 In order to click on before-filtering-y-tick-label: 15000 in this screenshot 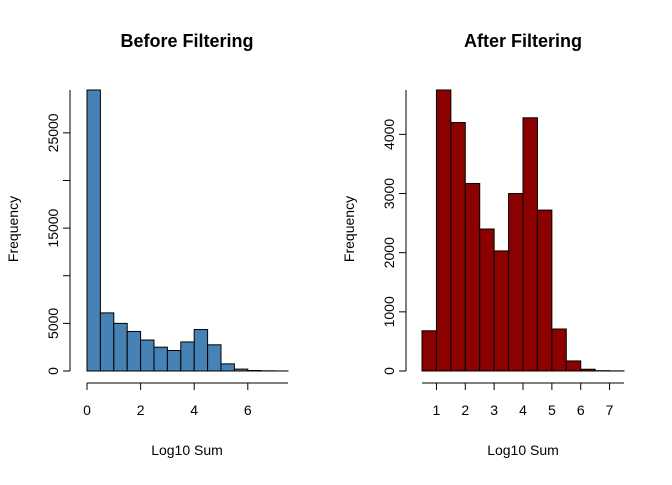, I will do `click(53, 227)`.